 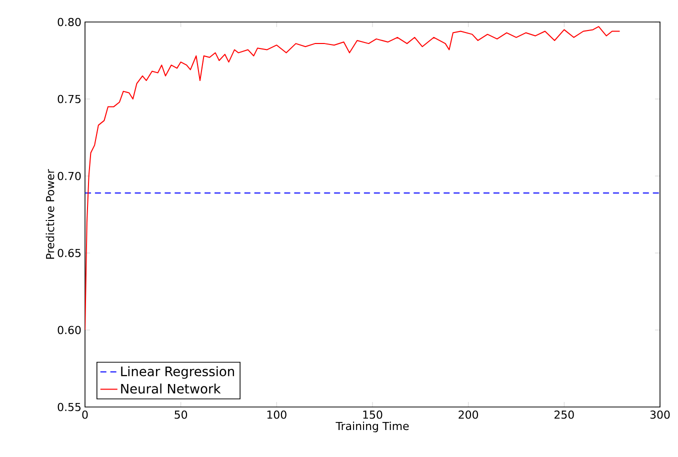 I want to click on y-tick-label: 0.80, so click(x=69, y=22).